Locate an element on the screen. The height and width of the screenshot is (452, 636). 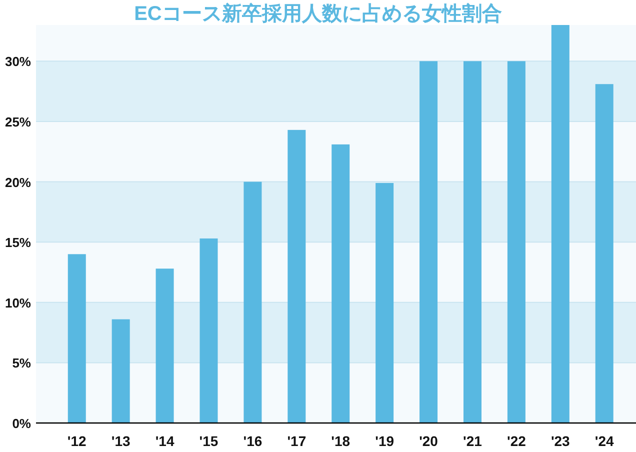
x-tick-label: '23 is located at coordinates (560, 441).